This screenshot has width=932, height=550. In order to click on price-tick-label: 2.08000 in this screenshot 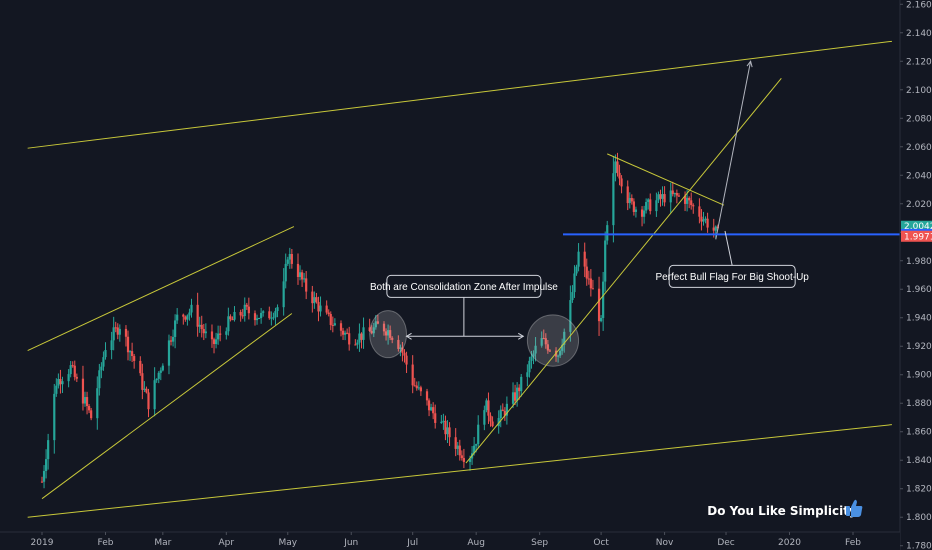, I will do `click(919, 119)`.